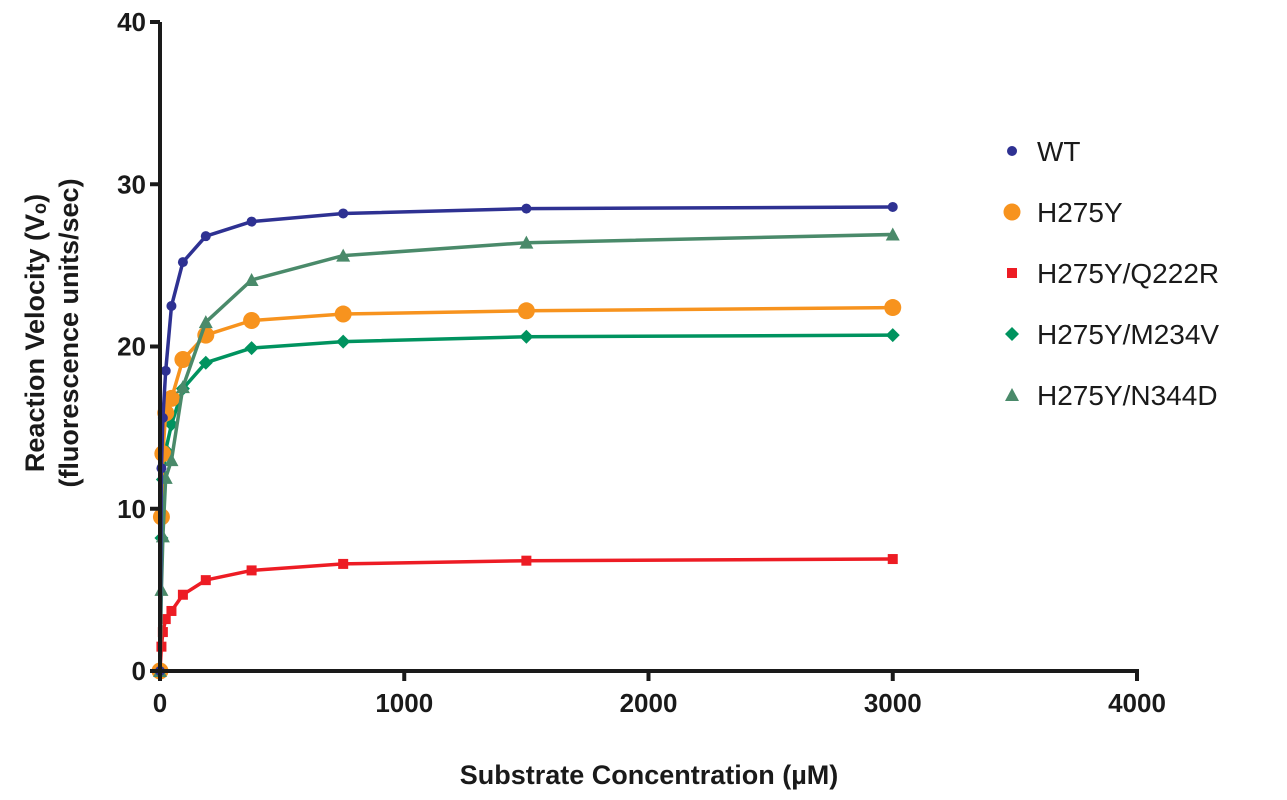 Image resolution: width=1287 pixels, height=800 pixels. What do you see at coordinates (131, 184) in the screenshot?
I see `y-tick-label: 30` at bounding box center [131, 184].